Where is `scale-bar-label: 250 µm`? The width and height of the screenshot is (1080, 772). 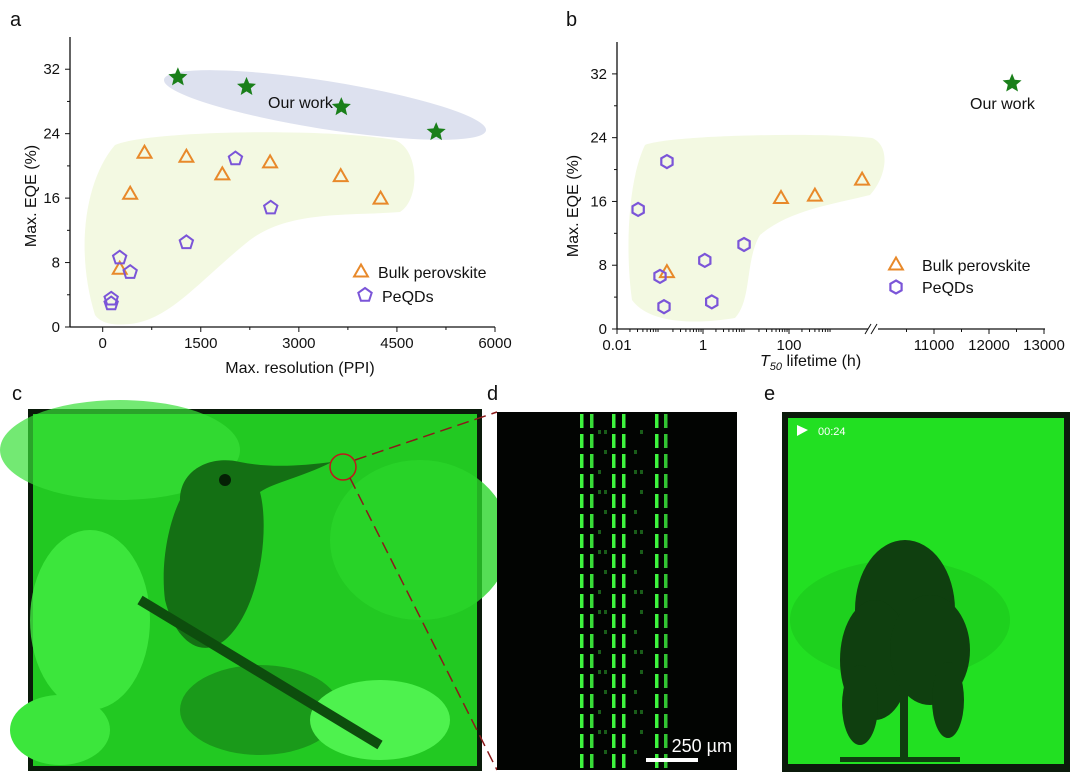
scale-bar-label: 250 µm is located at coordinates (702, 746).